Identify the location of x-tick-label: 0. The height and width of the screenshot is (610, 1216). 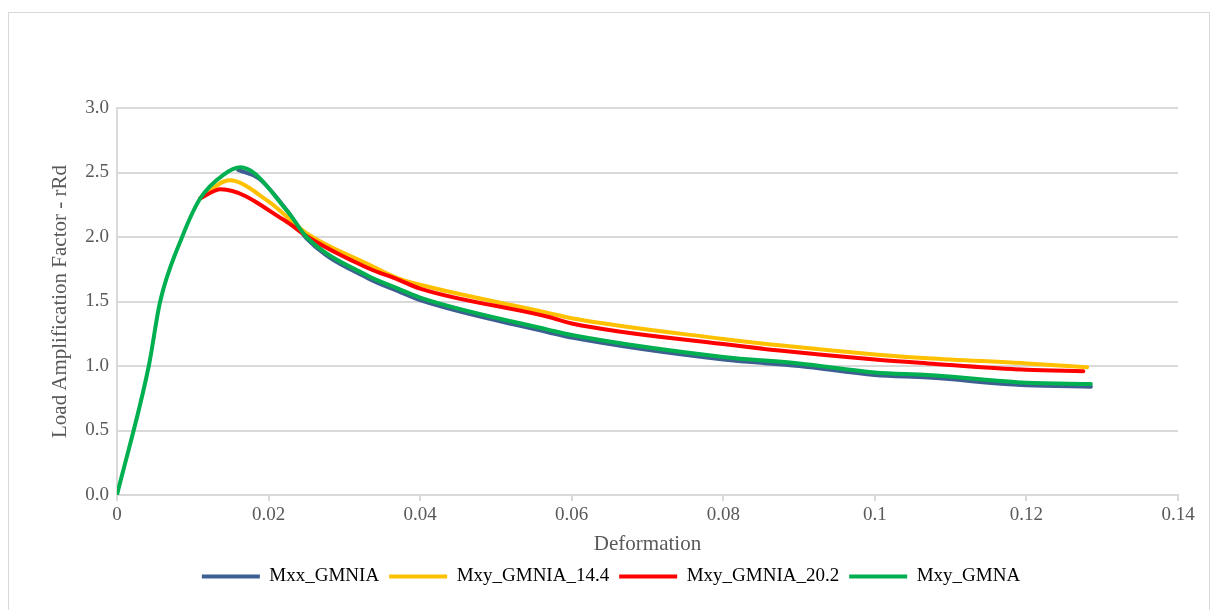
(117, 514).